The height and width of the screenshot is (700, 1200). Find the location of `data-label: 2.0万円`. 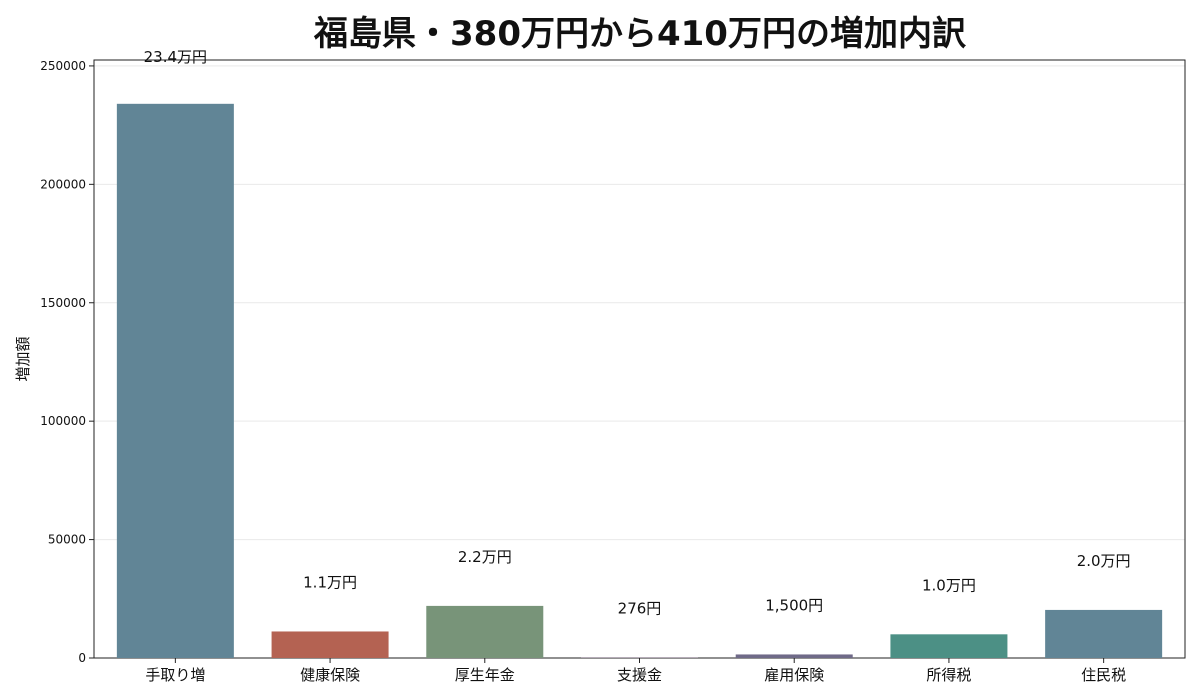

data-label: 2.0万円 is located at coordinates (1104, 561).